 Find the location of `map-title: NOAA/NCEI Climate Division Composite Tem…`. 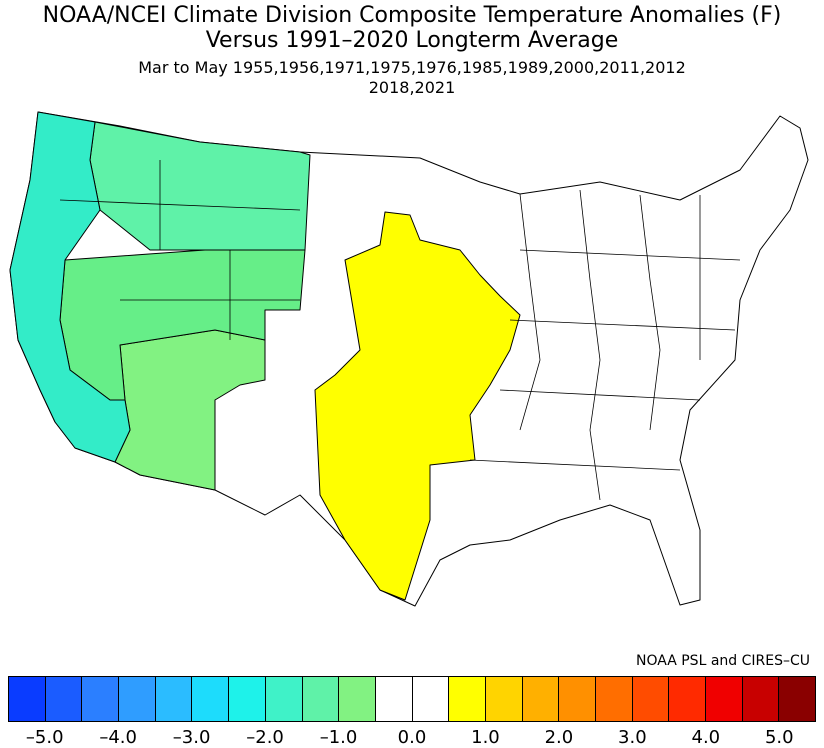

map-title: NOAA/NCEI Climate Division Composite Tem… is located at coordinates (412, 15).